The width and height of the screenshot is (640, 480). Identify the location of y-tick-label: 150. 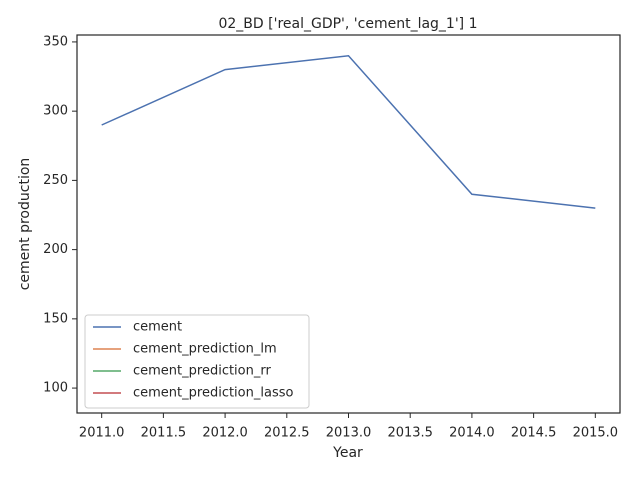
(55, 318).